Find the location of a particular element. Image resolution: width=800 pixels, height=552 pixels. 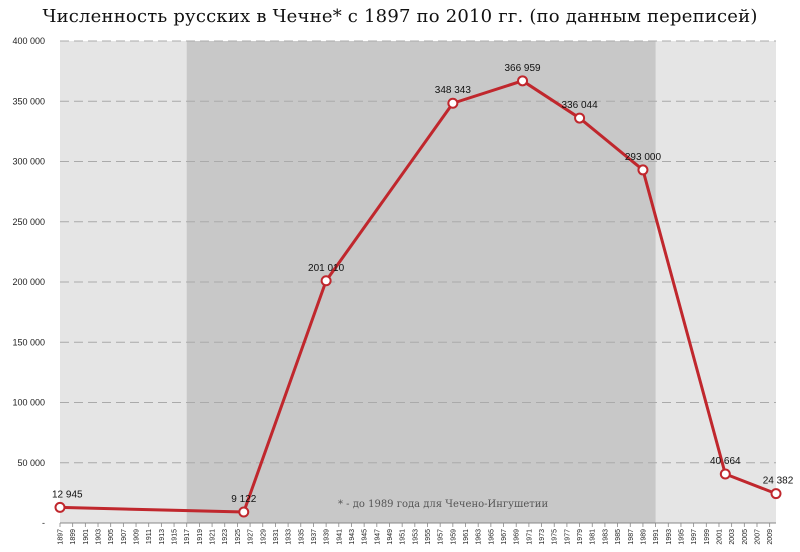

x-tick-label: 1903 is located at coordinates (99, 537).